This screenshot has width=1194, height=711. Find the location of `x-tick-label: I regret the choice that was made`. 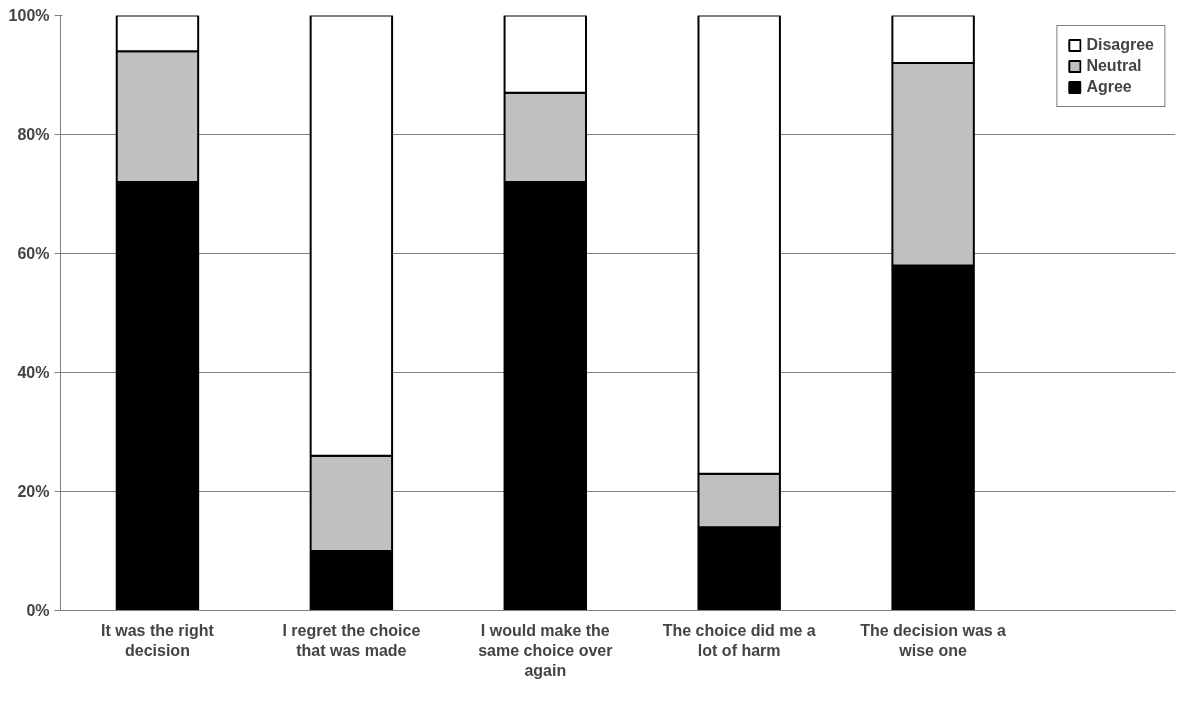

x-tick-label: I regret the choice that was made is located at coordinates (351, 640).